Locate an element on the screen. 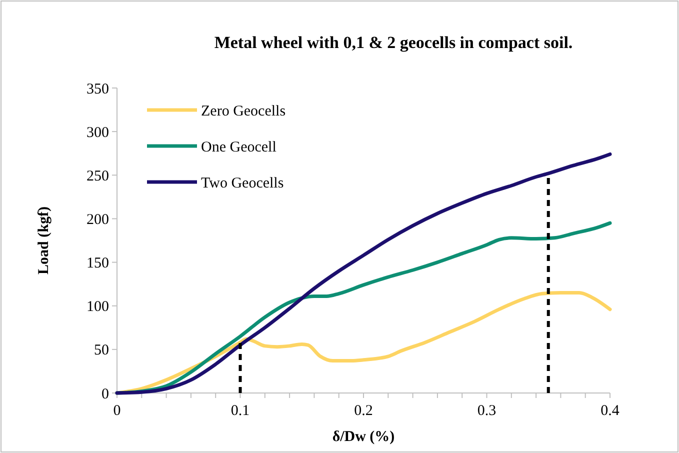  chart-title: Metal wheel with 0,1 & 2 geocells in compact soil. is located at coordinates (393, 42).